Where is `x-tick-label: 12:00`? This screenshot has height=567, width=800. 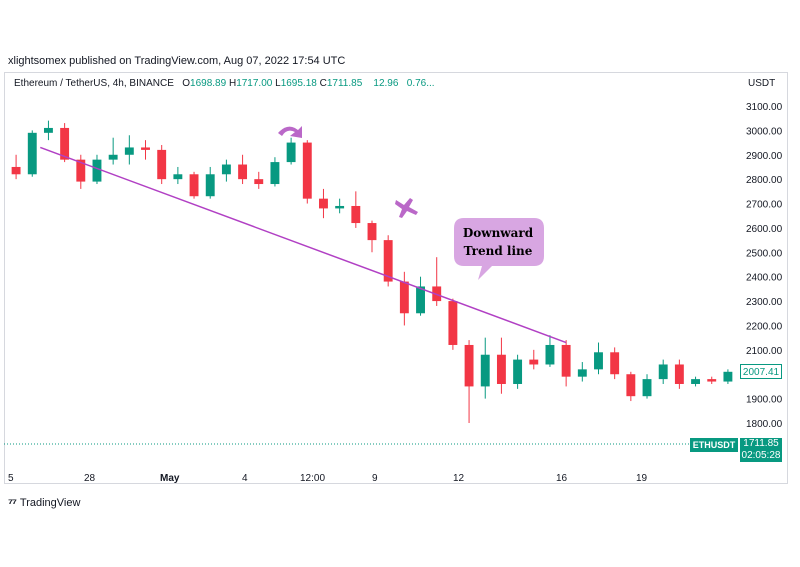
x-tick-label: 12:00 is located at coordinates (312, 478).